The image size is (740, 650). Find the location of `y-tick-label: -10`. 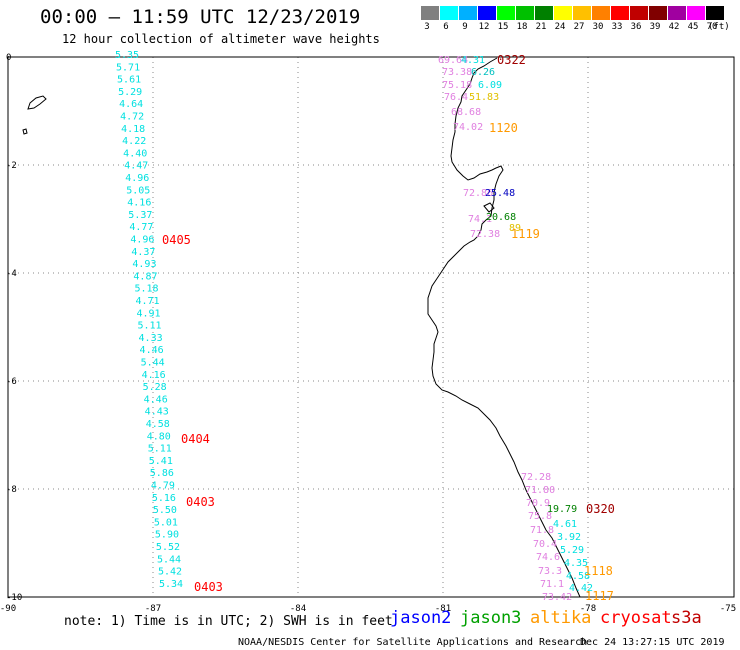

y-tick-label: -10 is located at coordinates (14, 598).